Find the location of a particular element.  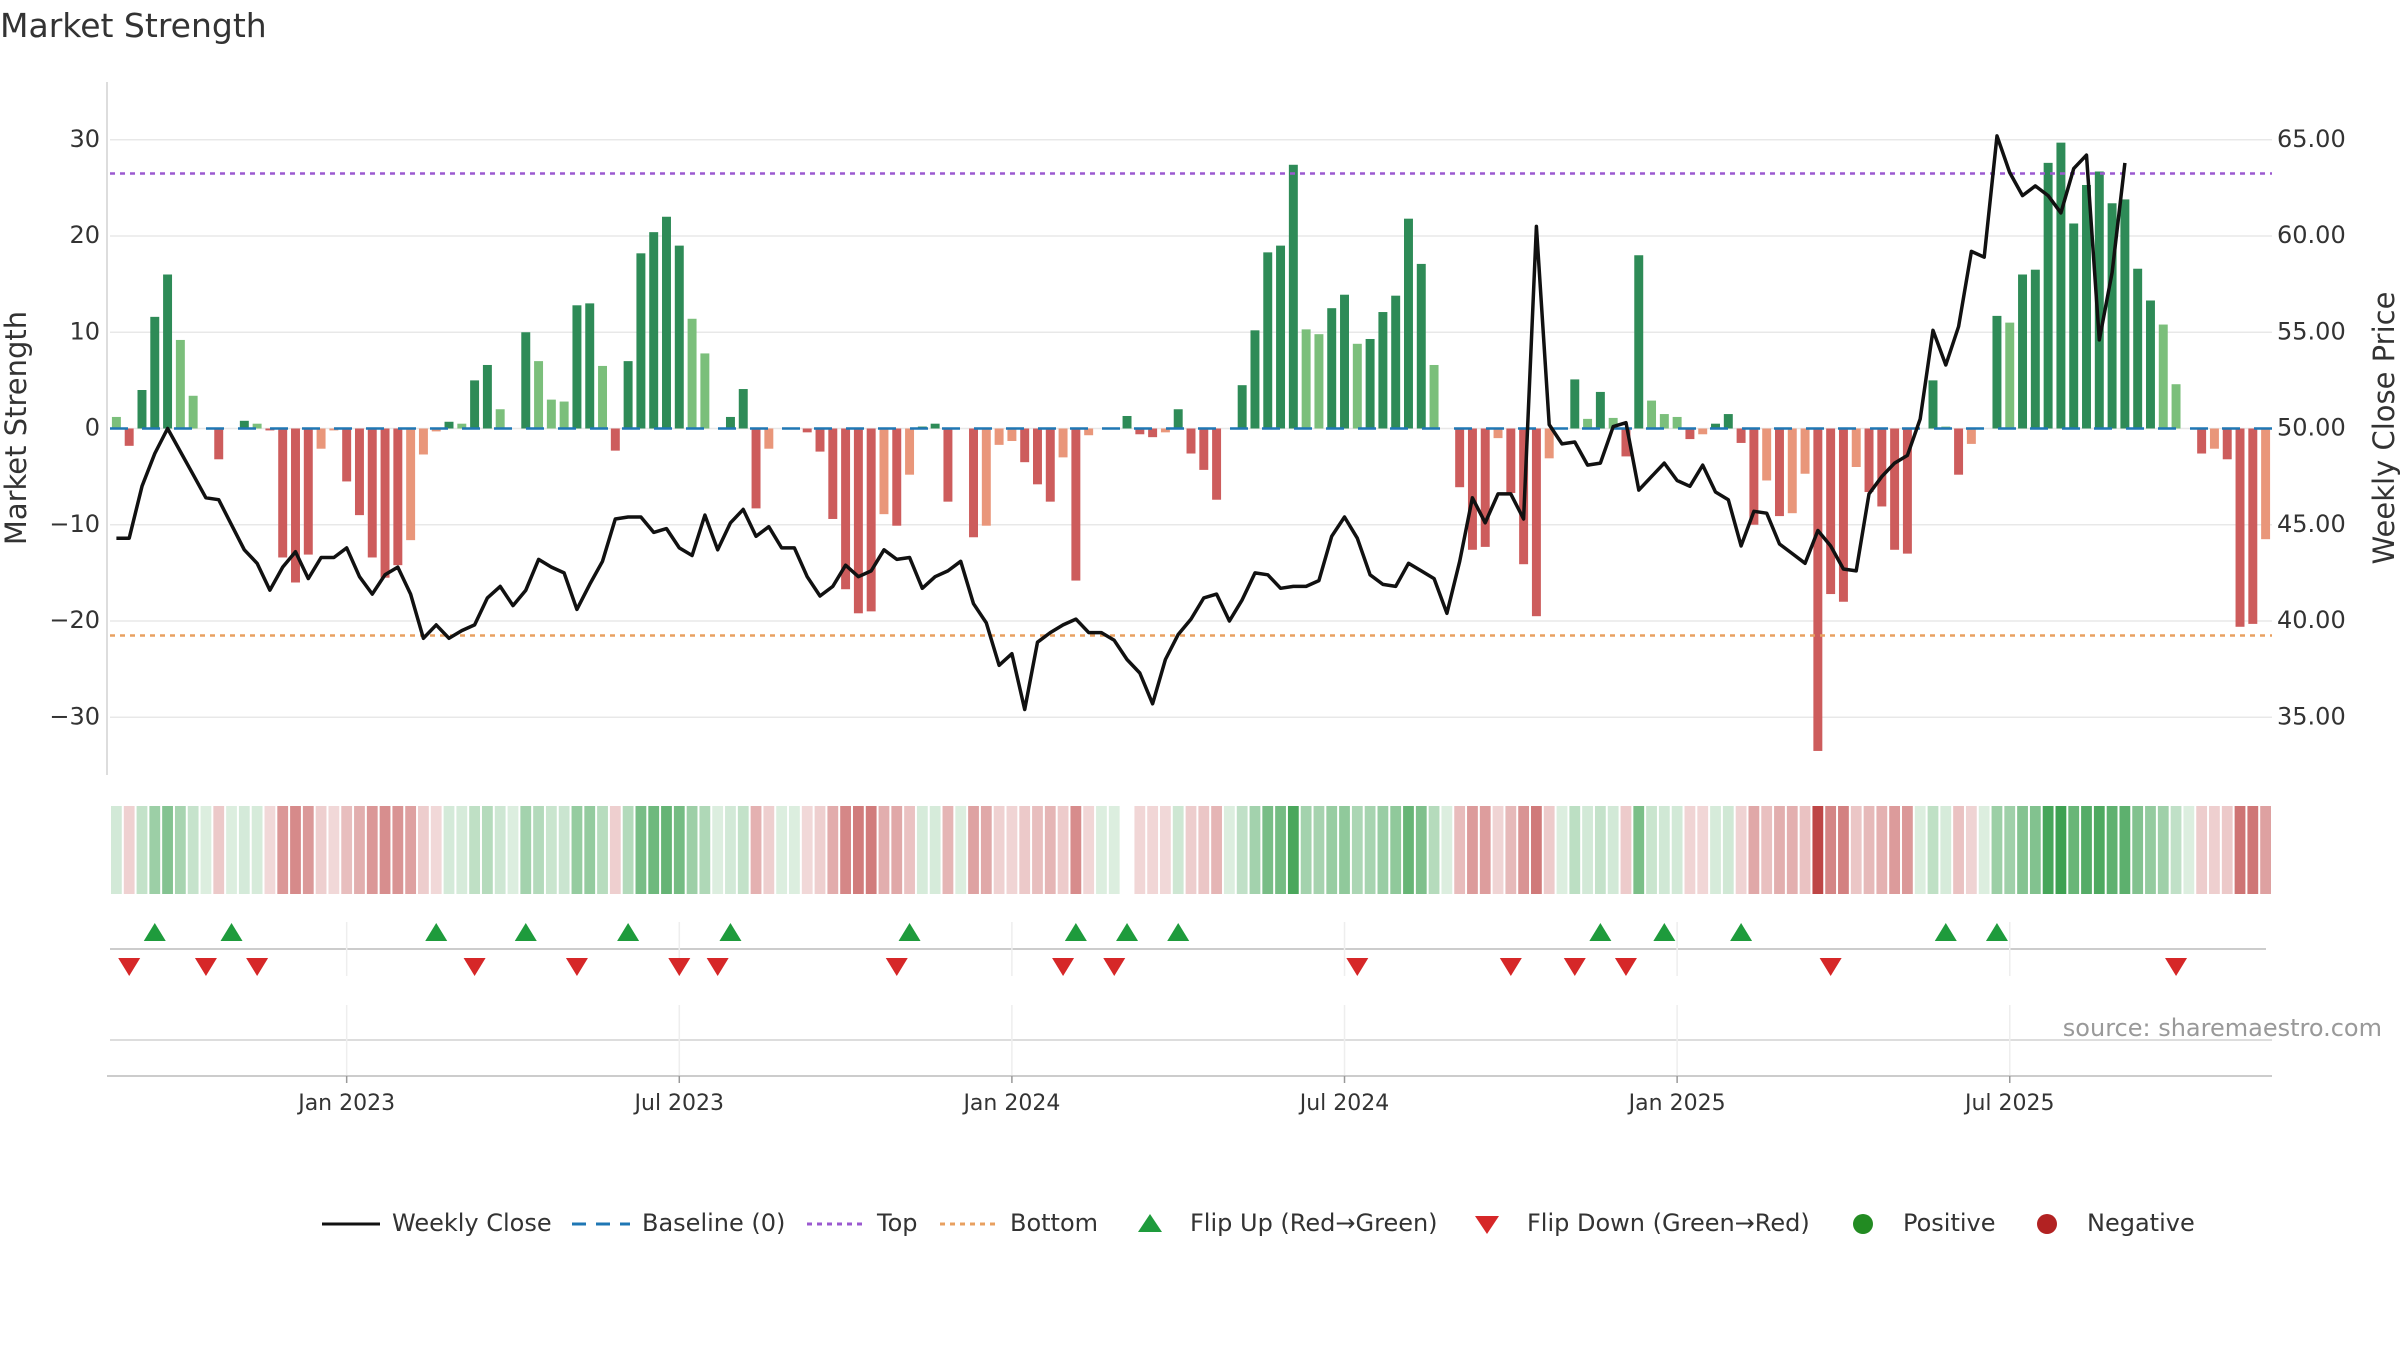

legend-label: Positive is located at coordinates (1949, 1223).